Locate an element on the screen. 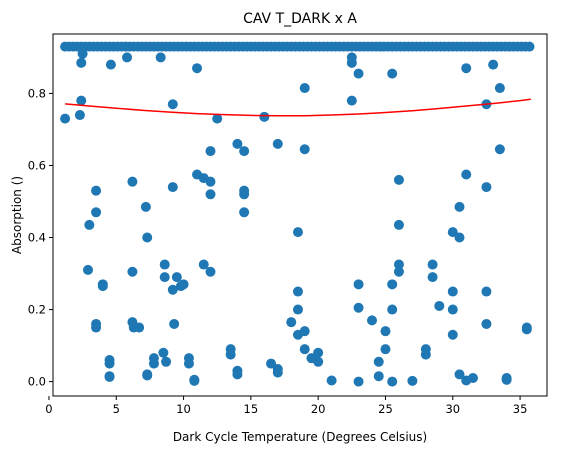 This screenshot has height=453, width=567. y-axis-label: Absorption () is located at coordinates (17, 215).